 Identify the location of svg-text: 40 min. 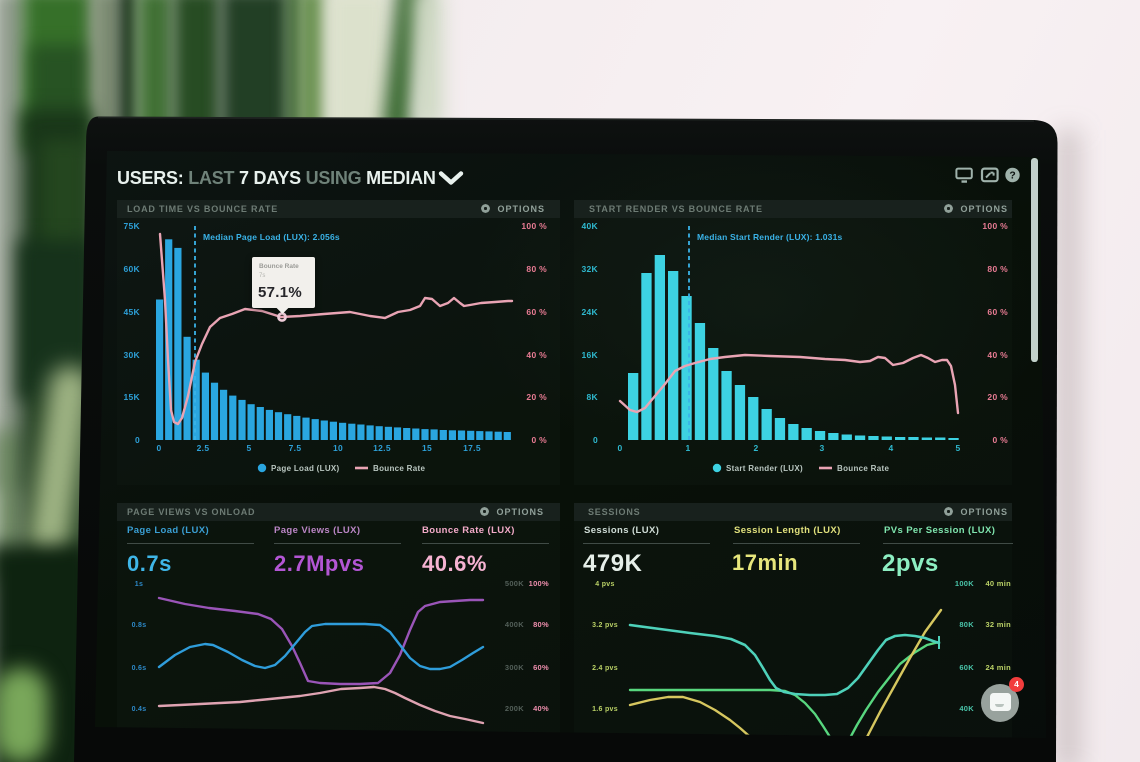
(998, 583).